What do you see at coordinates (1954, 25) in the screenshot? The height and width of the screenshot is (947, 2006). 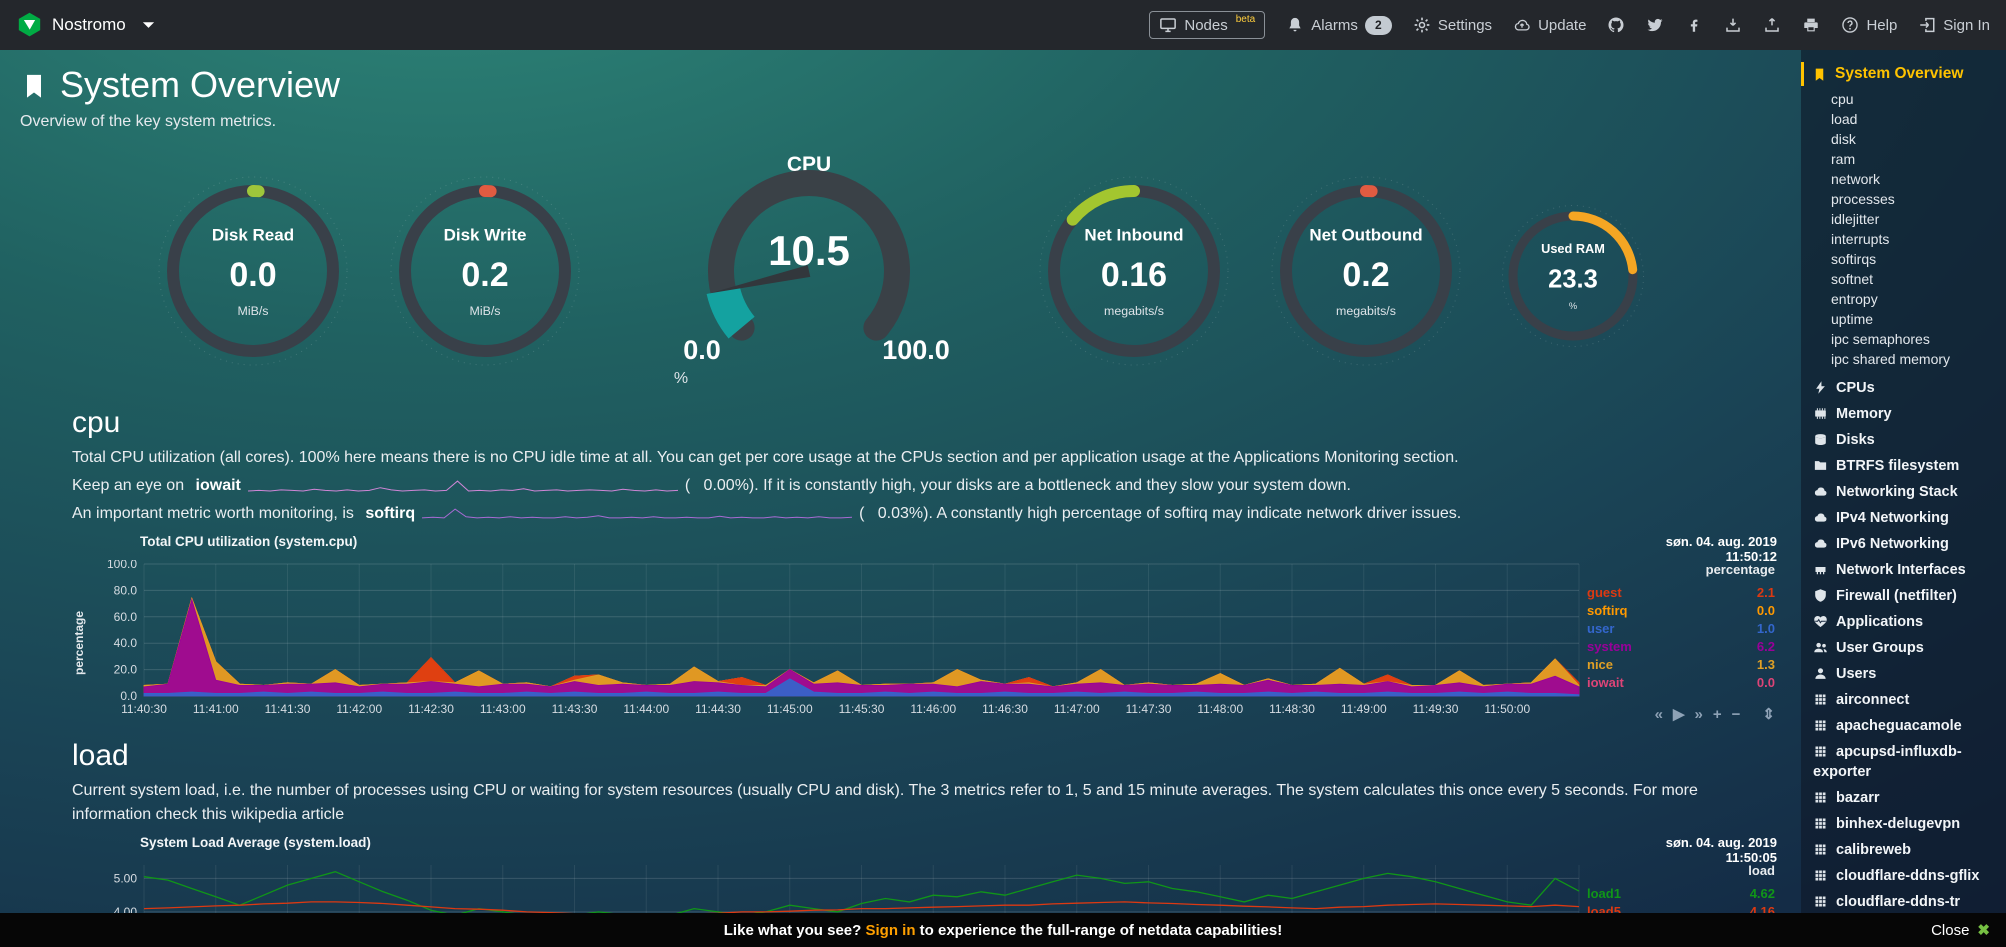 I see `nav-sign-in: Sign In` at bounding box center [1954, 25].